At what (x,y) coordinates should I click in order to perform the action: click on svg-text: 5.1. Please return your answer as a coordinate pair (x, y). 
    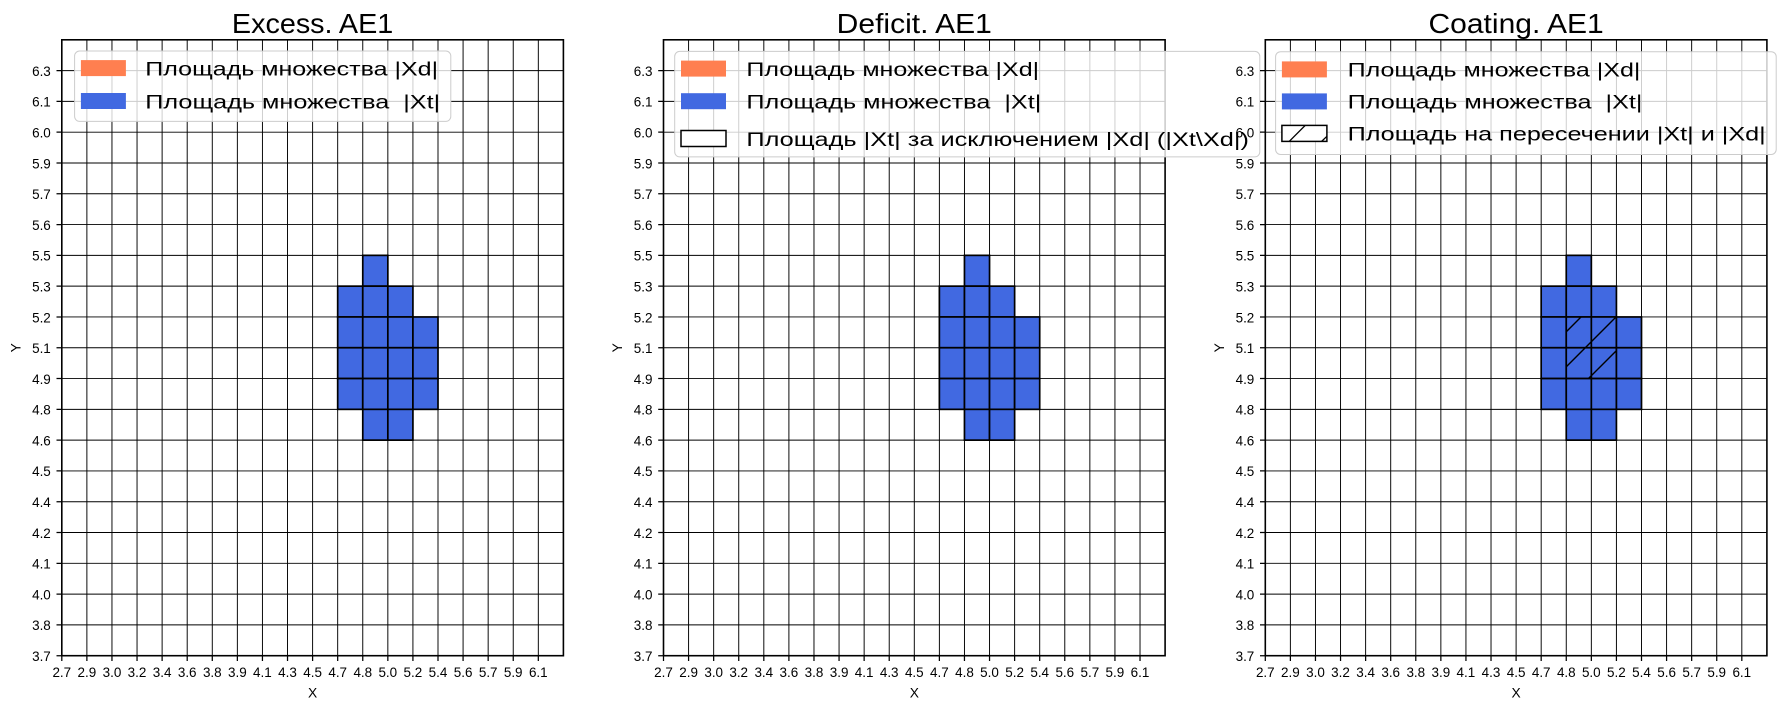
    Looking at the image, I should click on (41, 348).